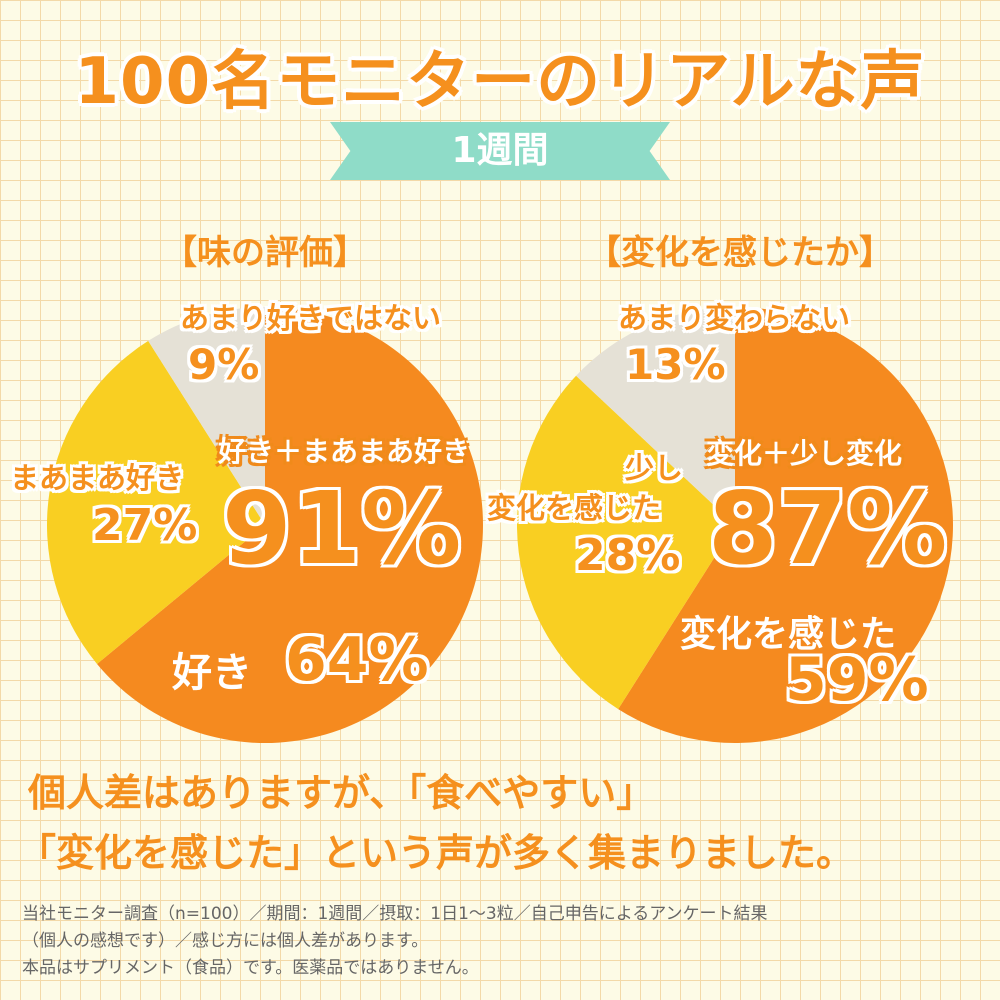 The image size is (1000, 1000). I want to click on slice-label: まあまあ好き, so click(97, 478).